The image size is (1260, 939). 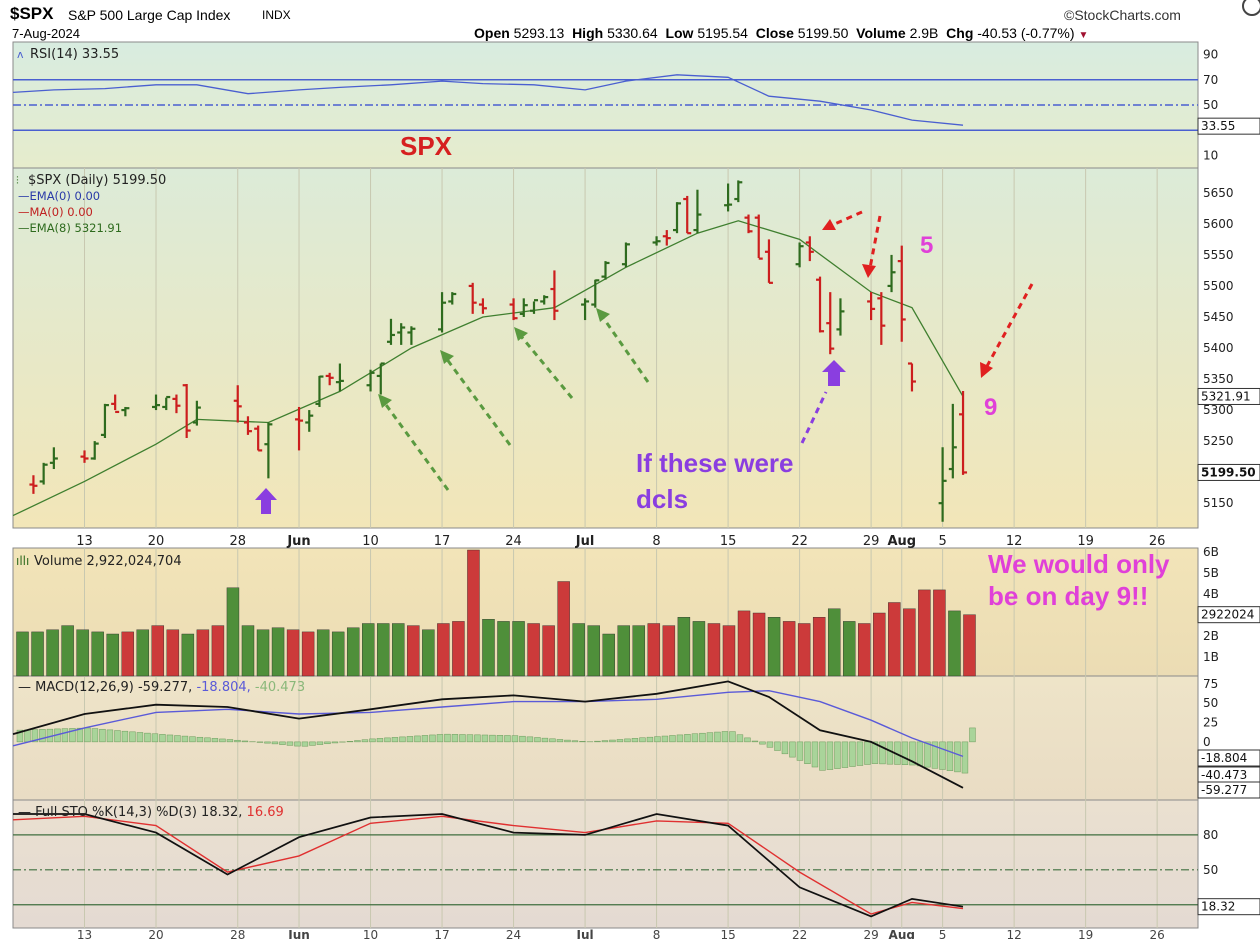 I want to click on change-label: Chg, so click(x=960, y=33).